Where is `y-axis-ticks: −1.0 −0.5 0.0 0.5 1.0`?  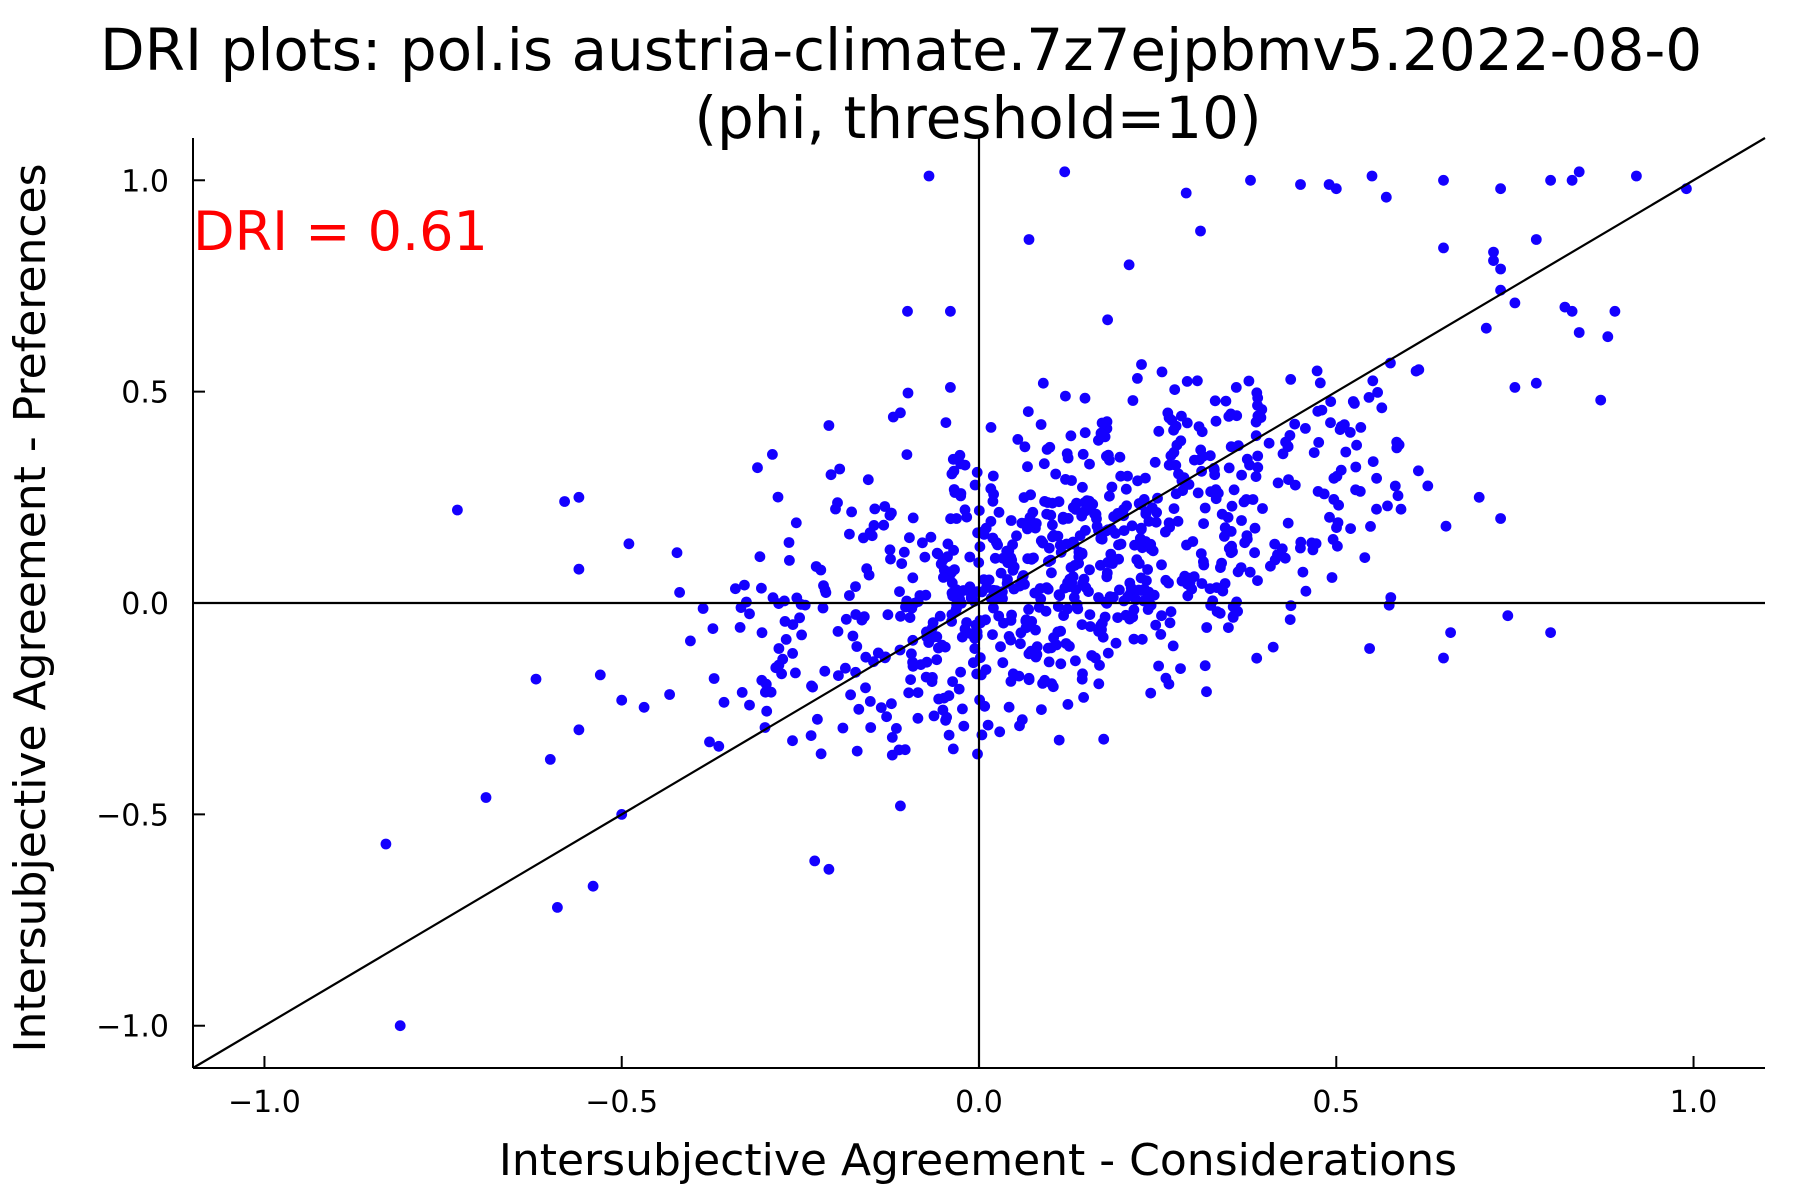
y-axis-ticks: −1.0 −0.5 0.0 0.5 1.0 is located at coordinates (150, 604).